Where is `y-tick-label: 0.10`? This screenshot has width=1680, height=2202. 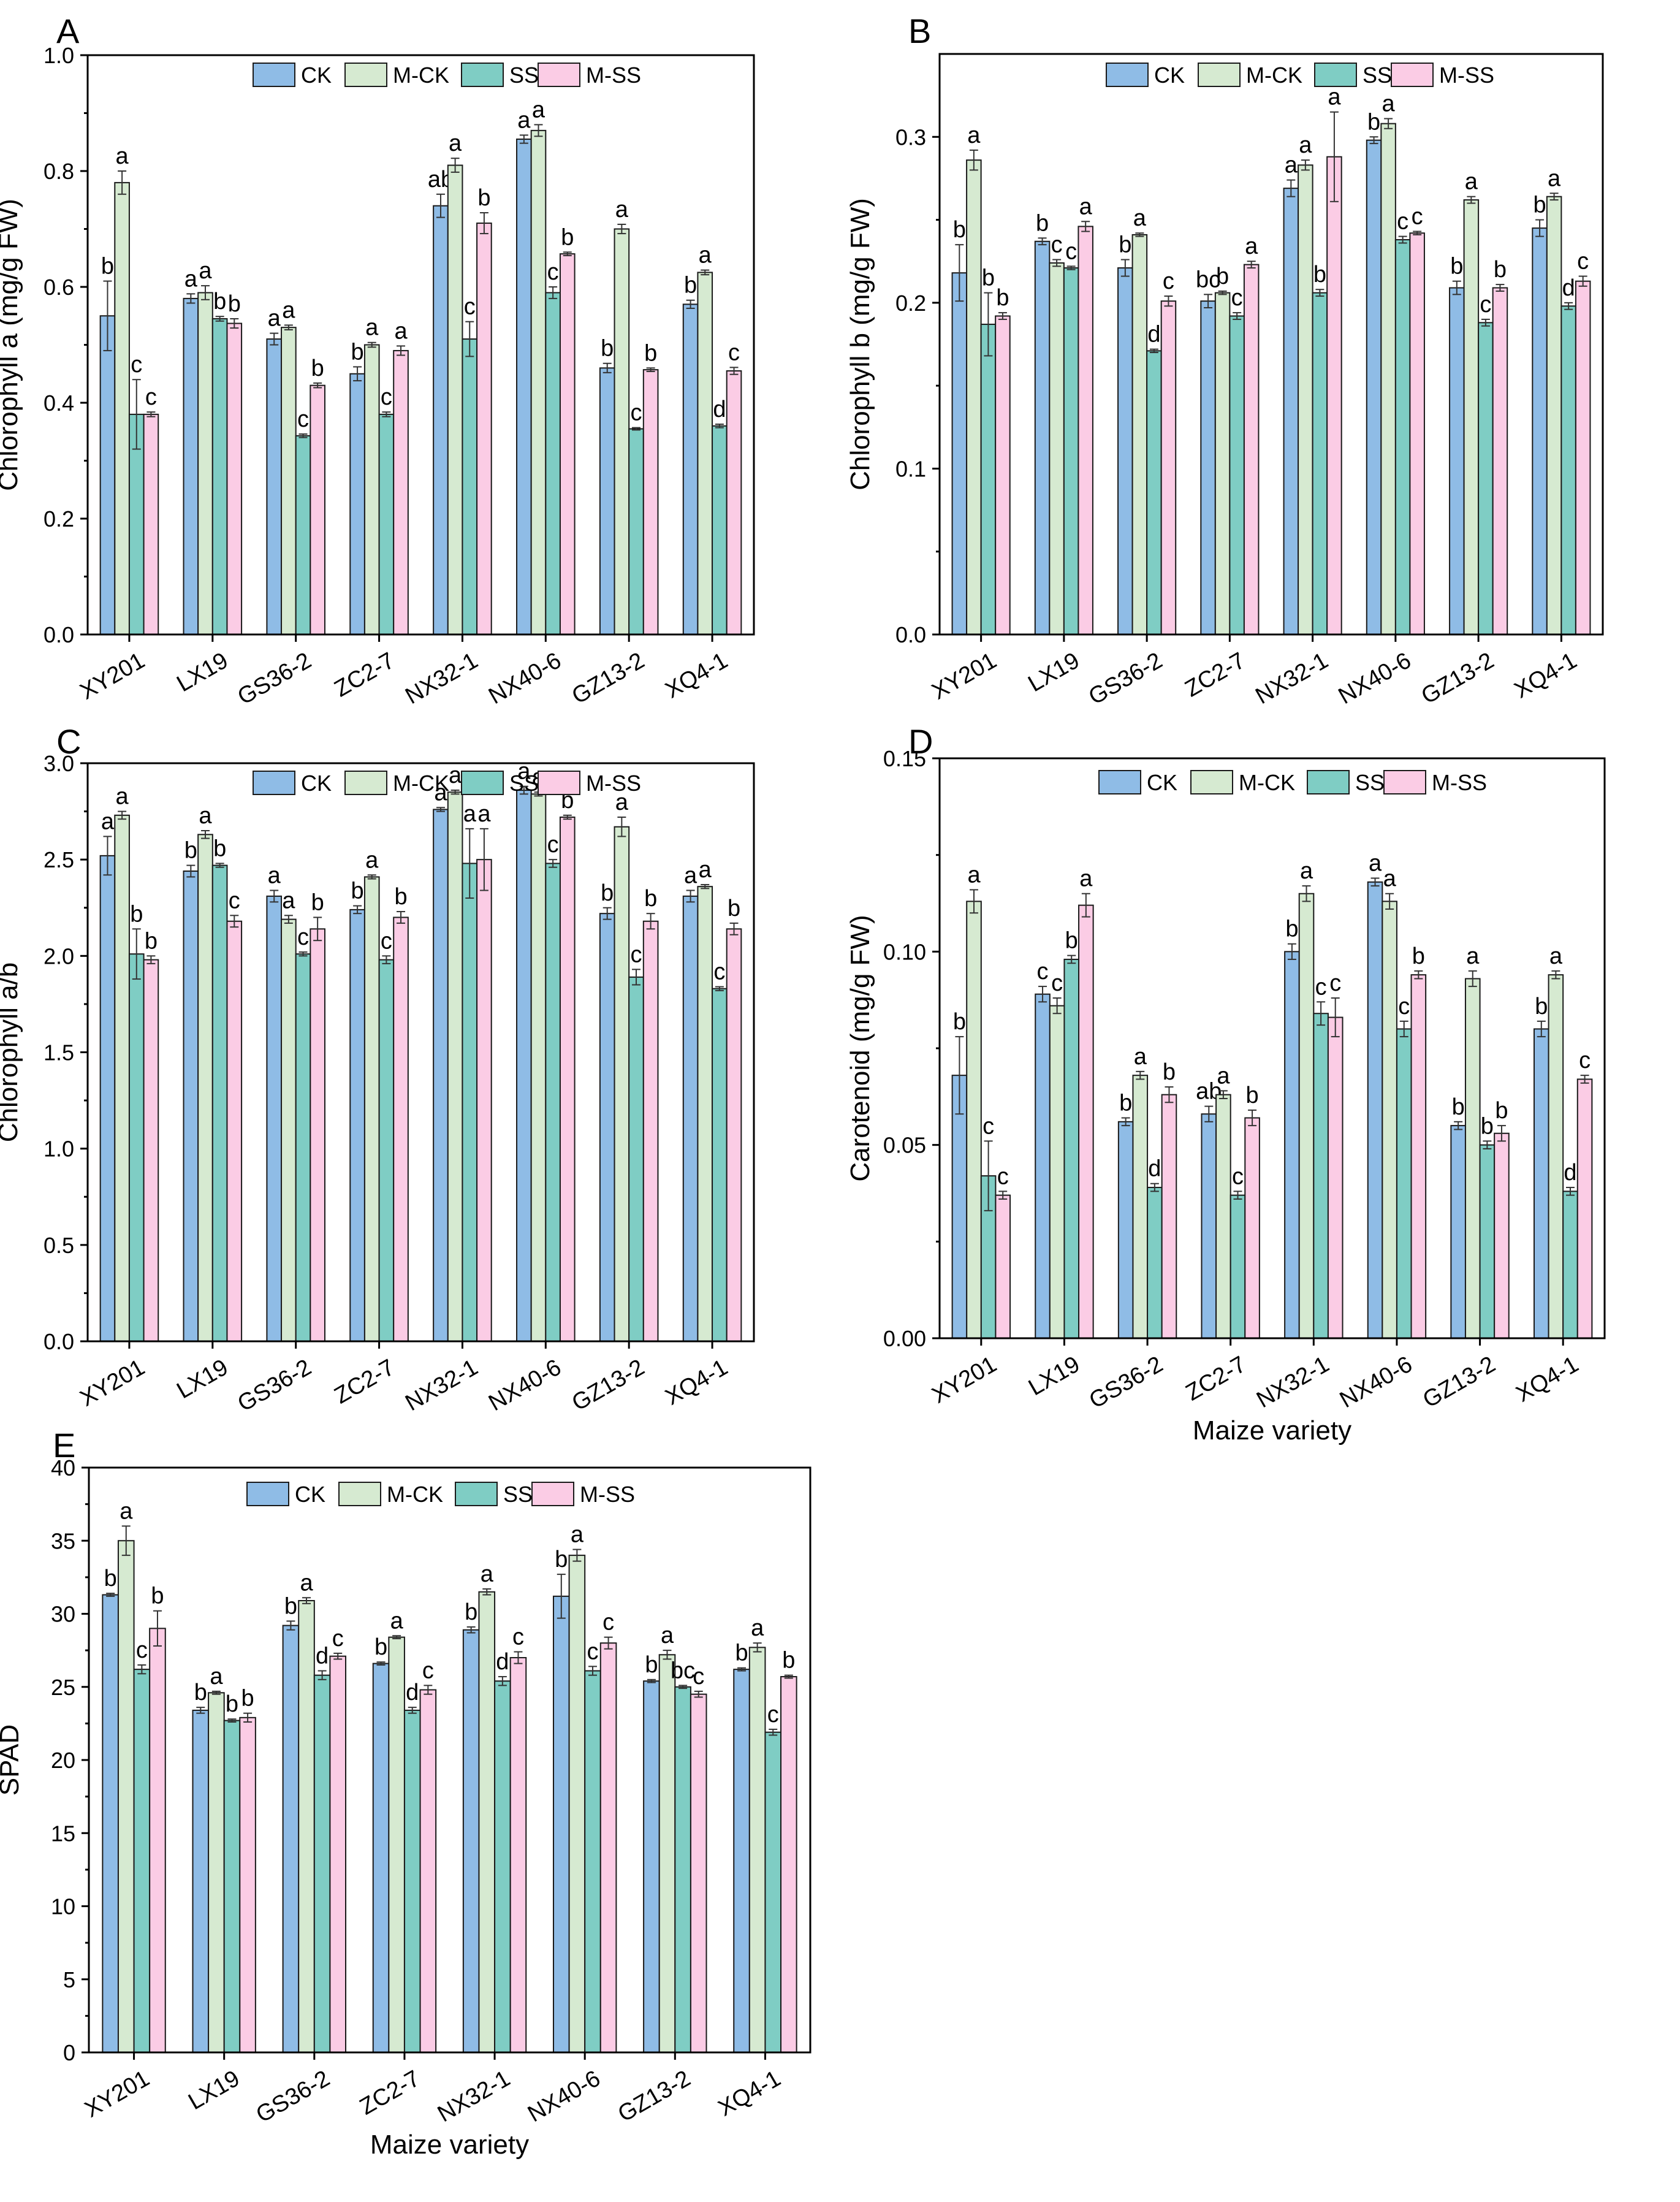 y-tick-label: 0.10 is located at coordinates (904, 952).